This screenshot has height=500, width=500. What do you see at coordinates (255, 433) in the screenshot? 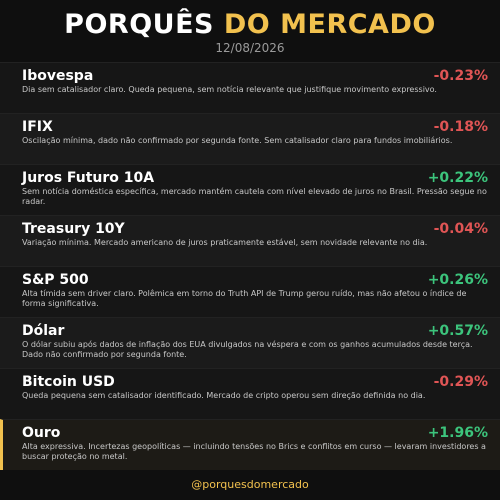
I see `item-header: Ouro +1.96%` at bounding box center [255, 433].